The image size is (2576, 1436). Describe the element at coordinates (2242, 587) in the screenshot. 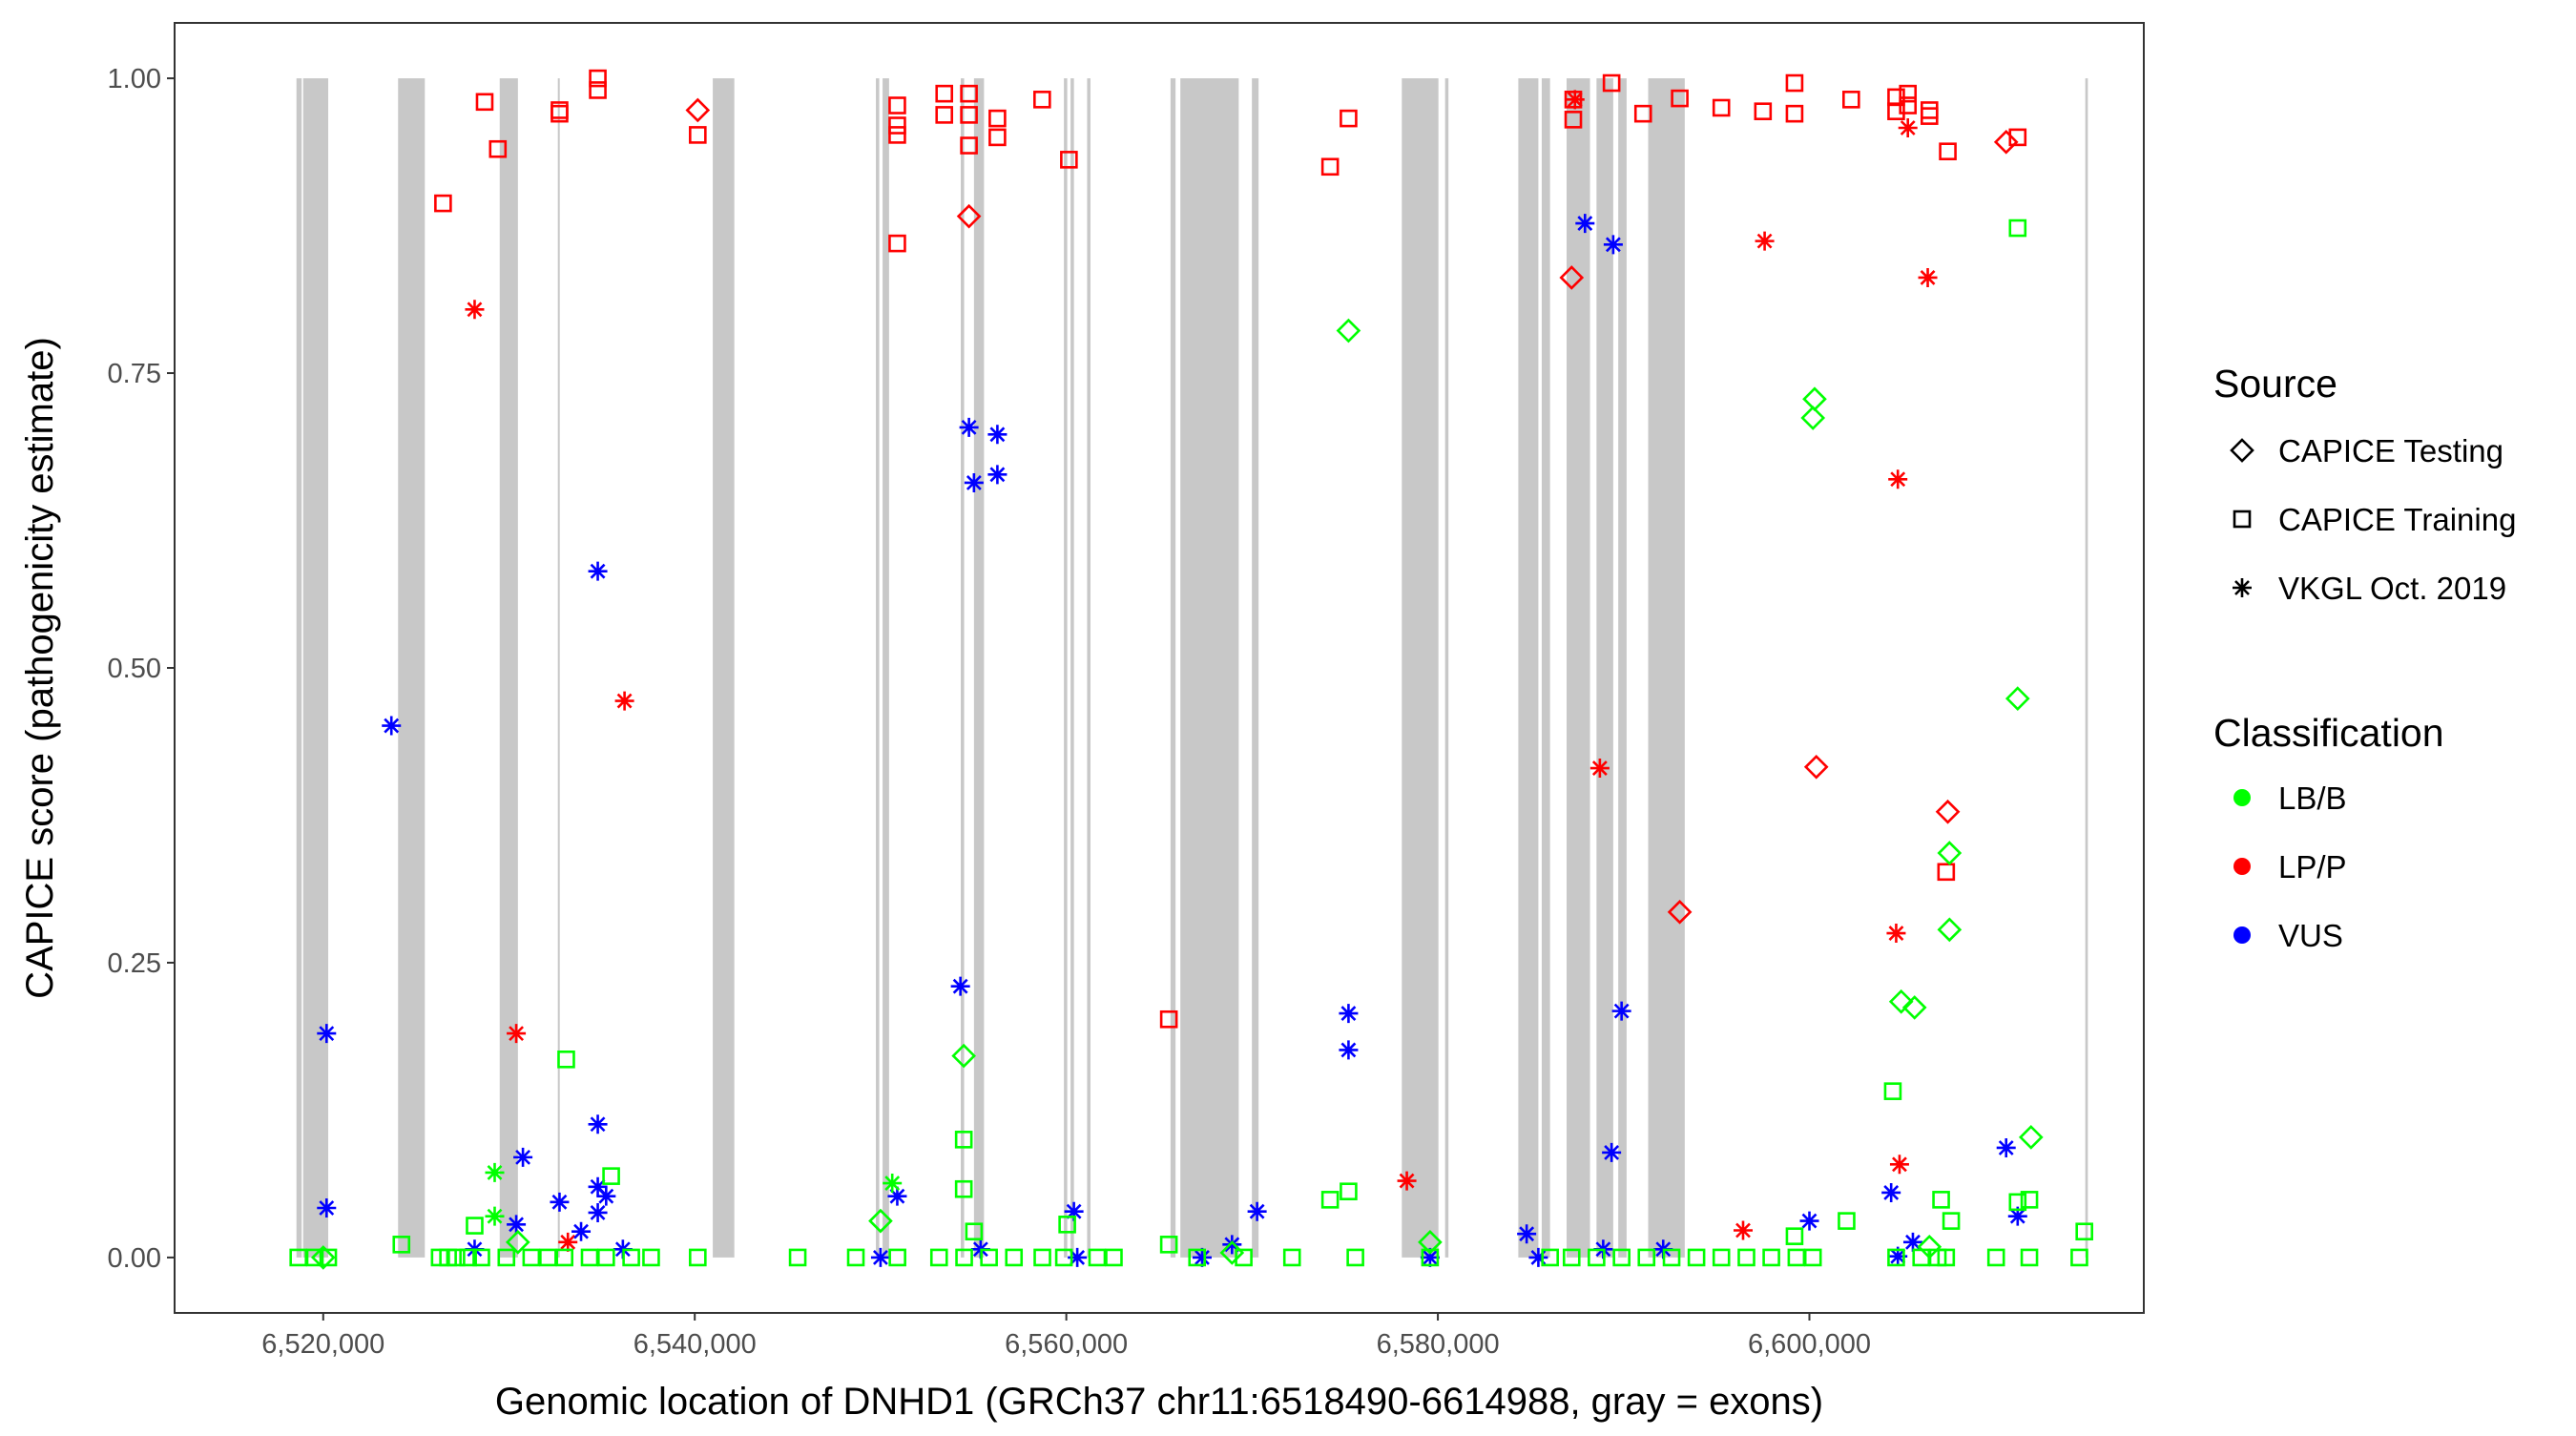

I see `legend-asterisk-icon` at that location.